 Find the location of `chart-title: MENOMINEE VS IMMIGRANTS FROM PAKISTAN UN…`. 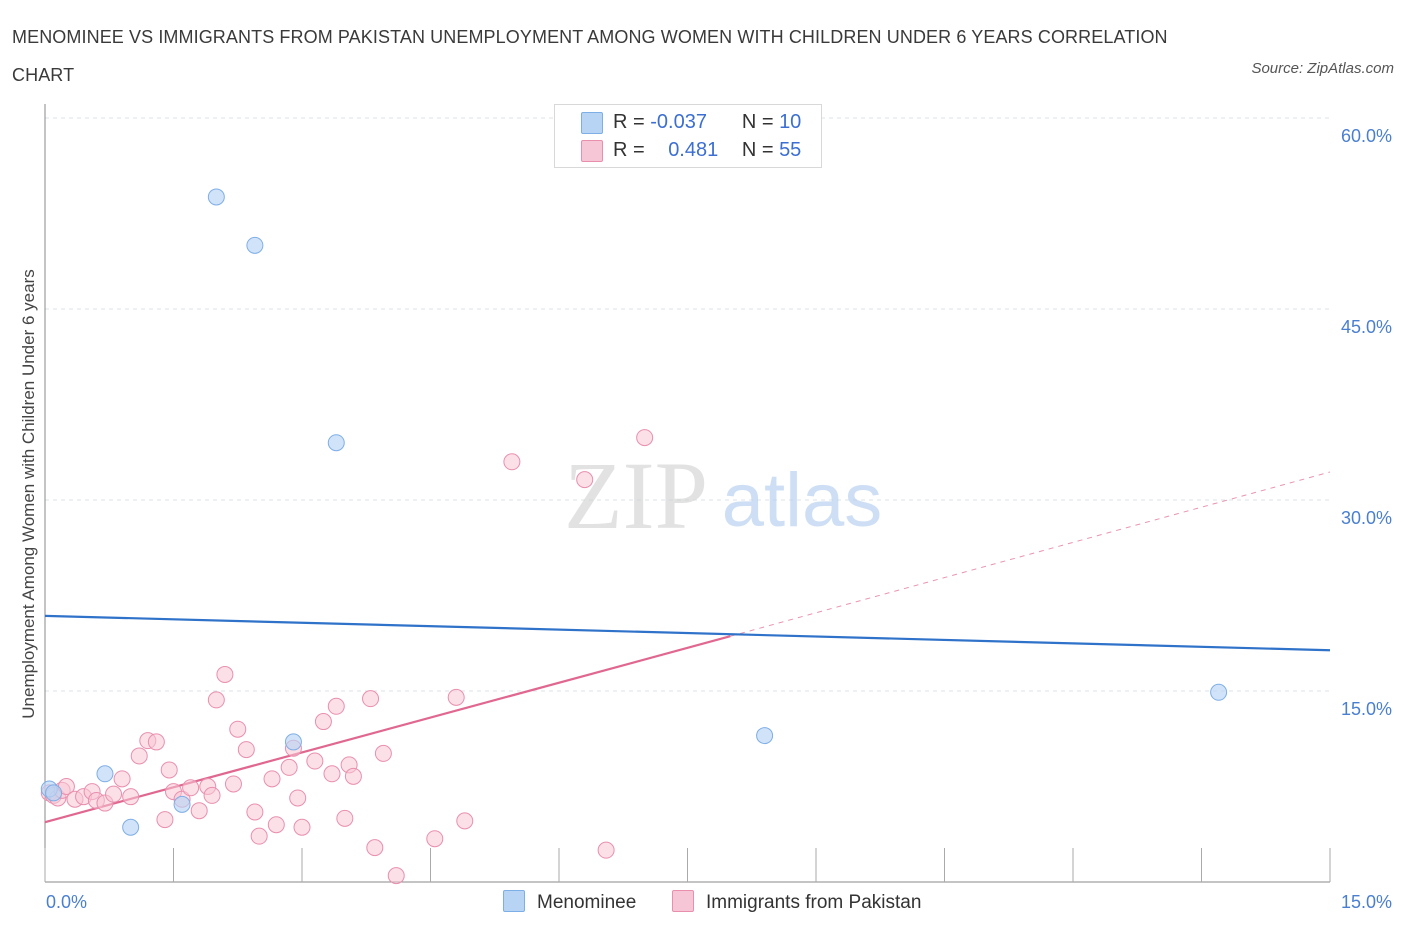

chart-title: MENOMINEE VS IMMIGRANTS FROM PAKISTAN UN… is located at coordinates (590, 56).